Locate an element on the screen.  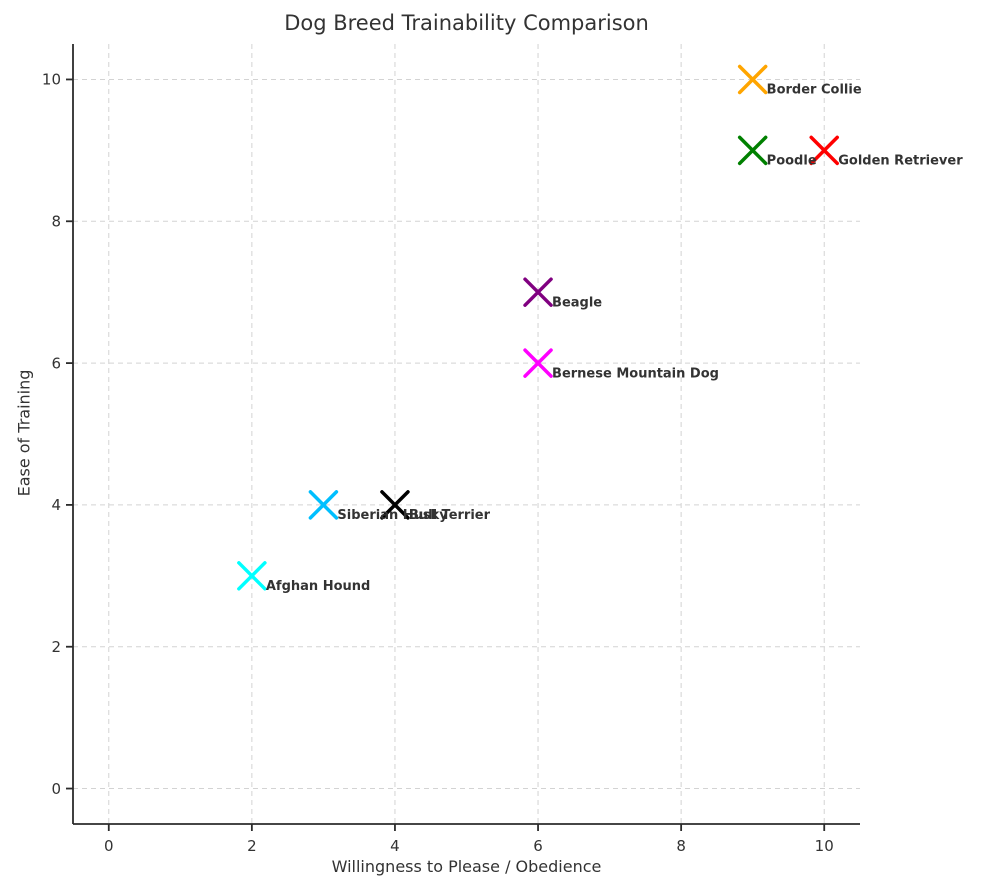
point-label: Bull Terrier is located at coordinates (450, 515).